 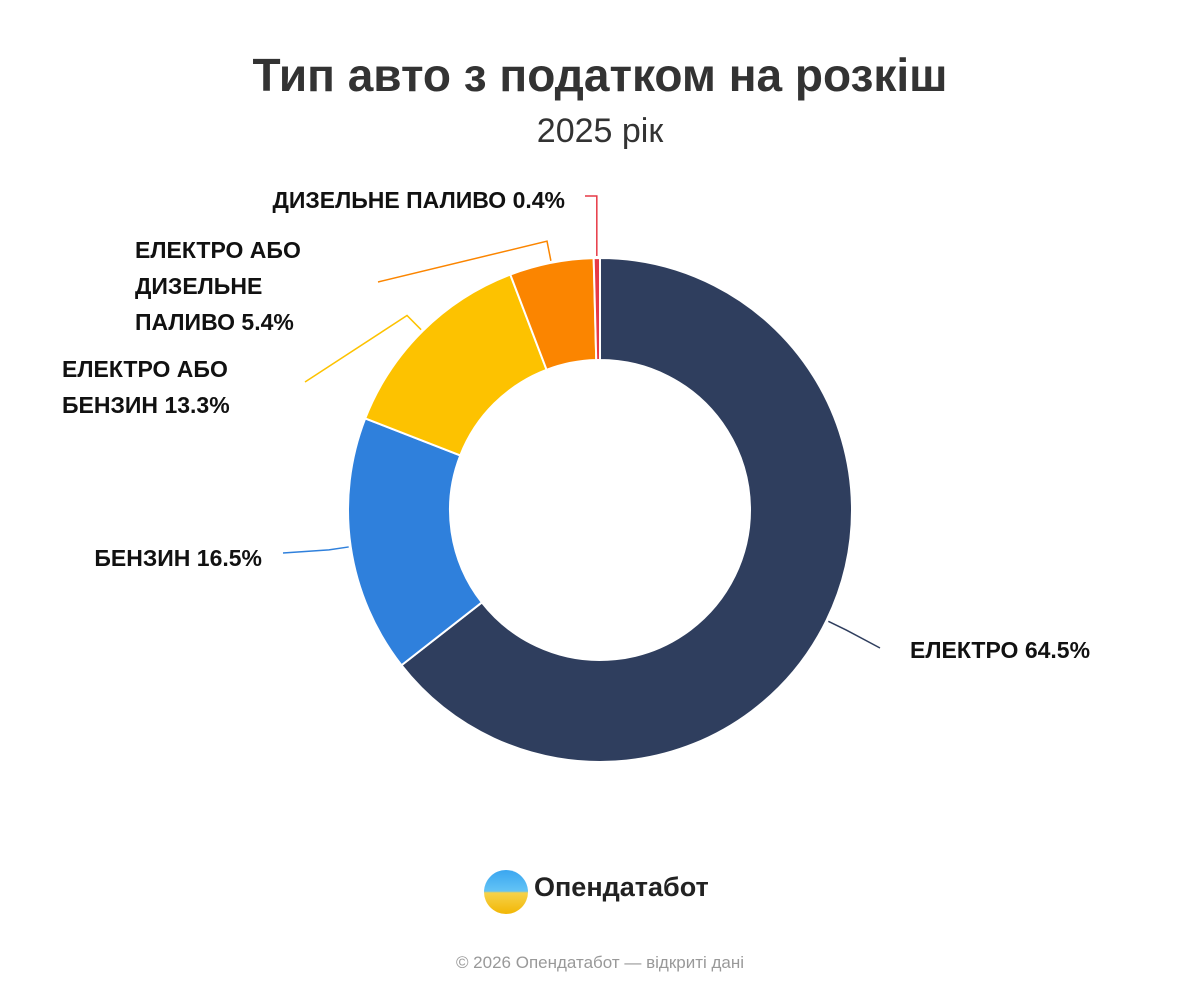 I want to click on label-value: 0.4%, so click(x=538, y=200).